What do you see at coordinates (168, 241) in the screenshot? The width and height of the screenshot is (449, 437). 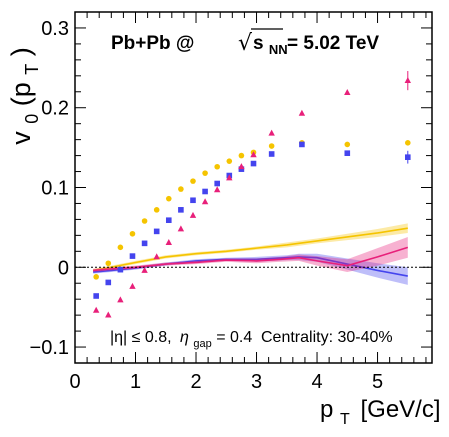 I see `marker-s2-p6` at bounding box center [168, 241].